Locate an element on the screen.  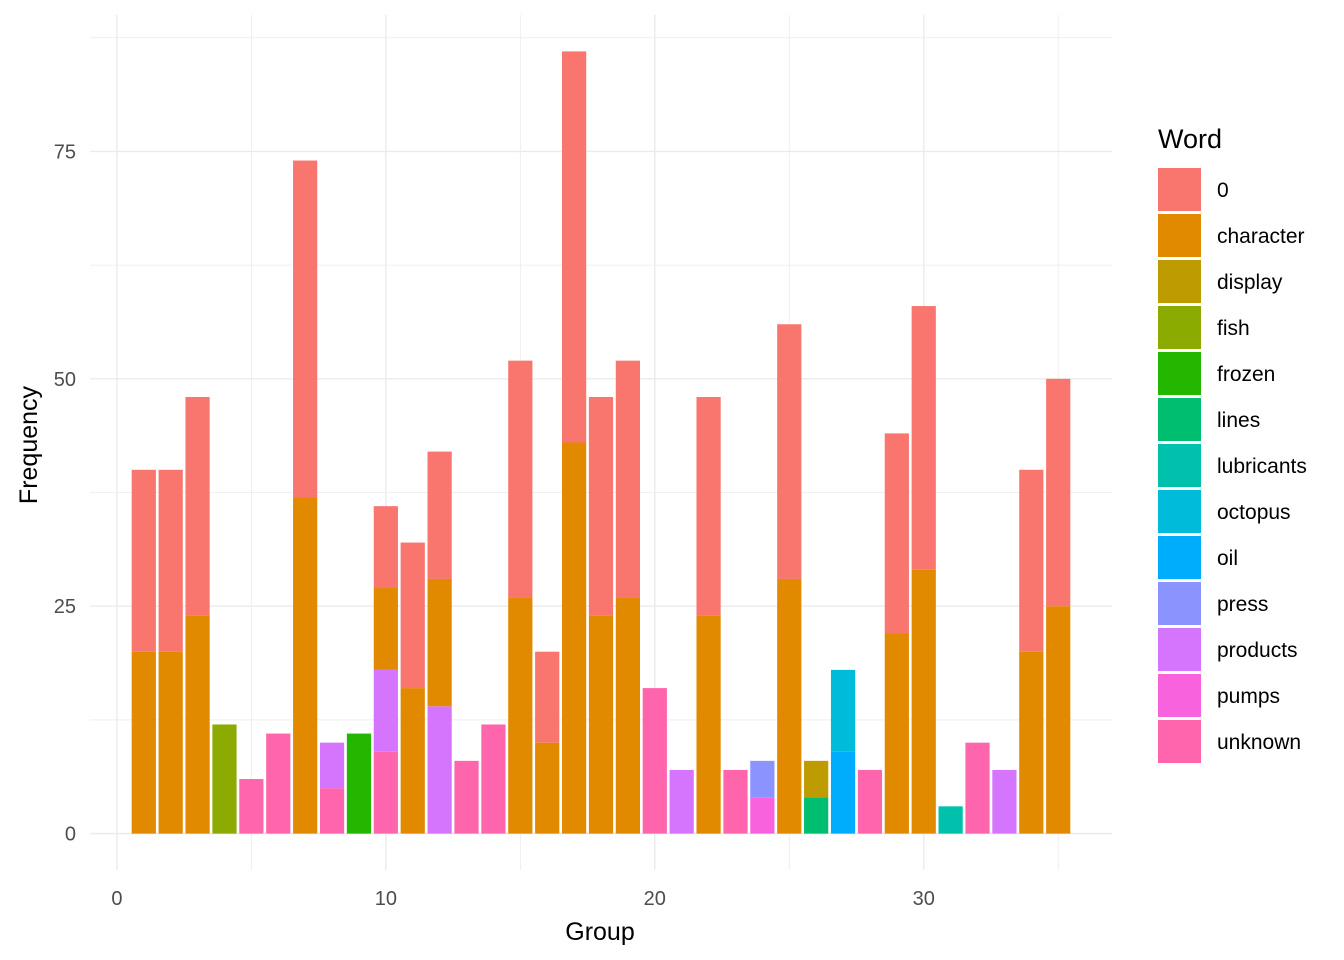
bar-segment-group-5-unknown is located at coordinates (251, 806).